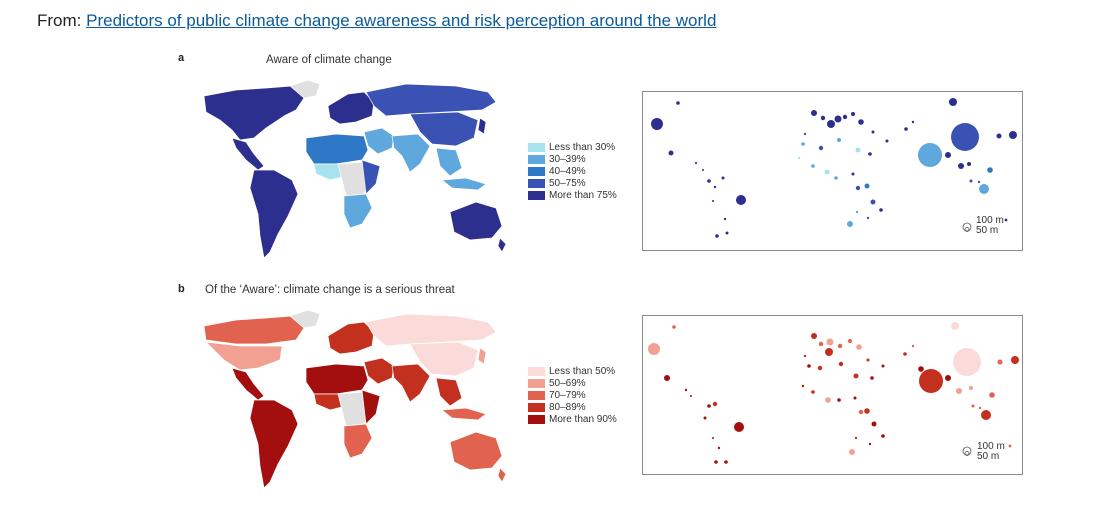 Image resolution: width=1102 pixels, height=516 pixels. I want to click on scale-legend-awareness: 100 m 50 m, so click(990, 226).